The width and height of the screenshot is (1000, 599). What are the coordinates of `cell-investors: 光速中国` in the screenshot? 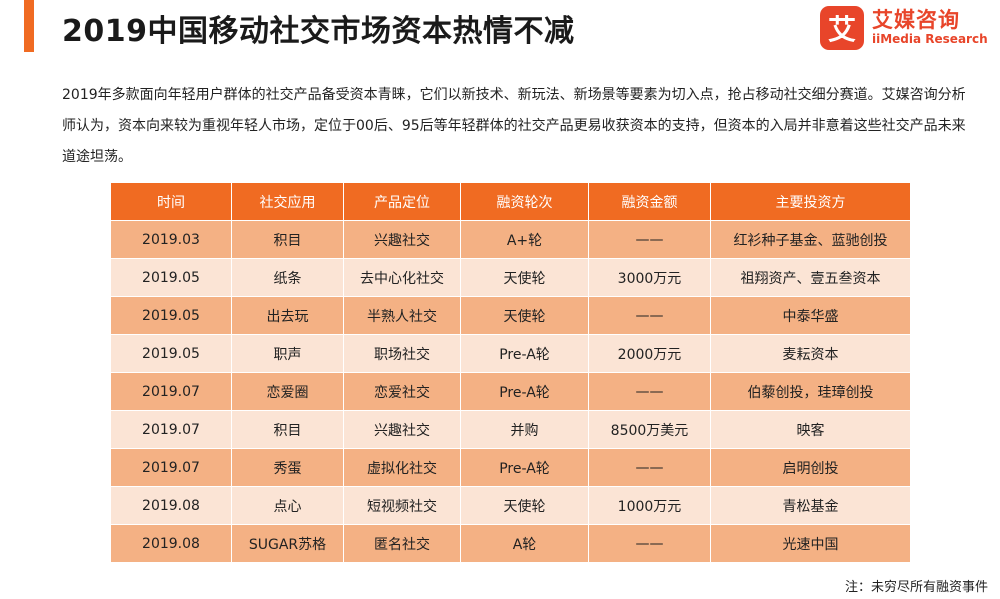 It's located at (810, 543).